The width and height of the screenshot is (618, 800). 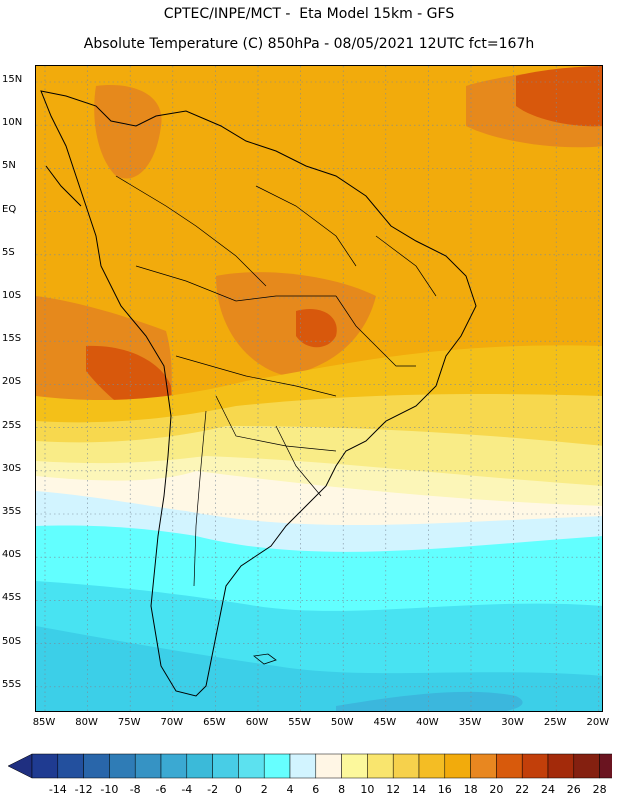 I want to click on colorbar-label: -2, so click(x=213, y=789).